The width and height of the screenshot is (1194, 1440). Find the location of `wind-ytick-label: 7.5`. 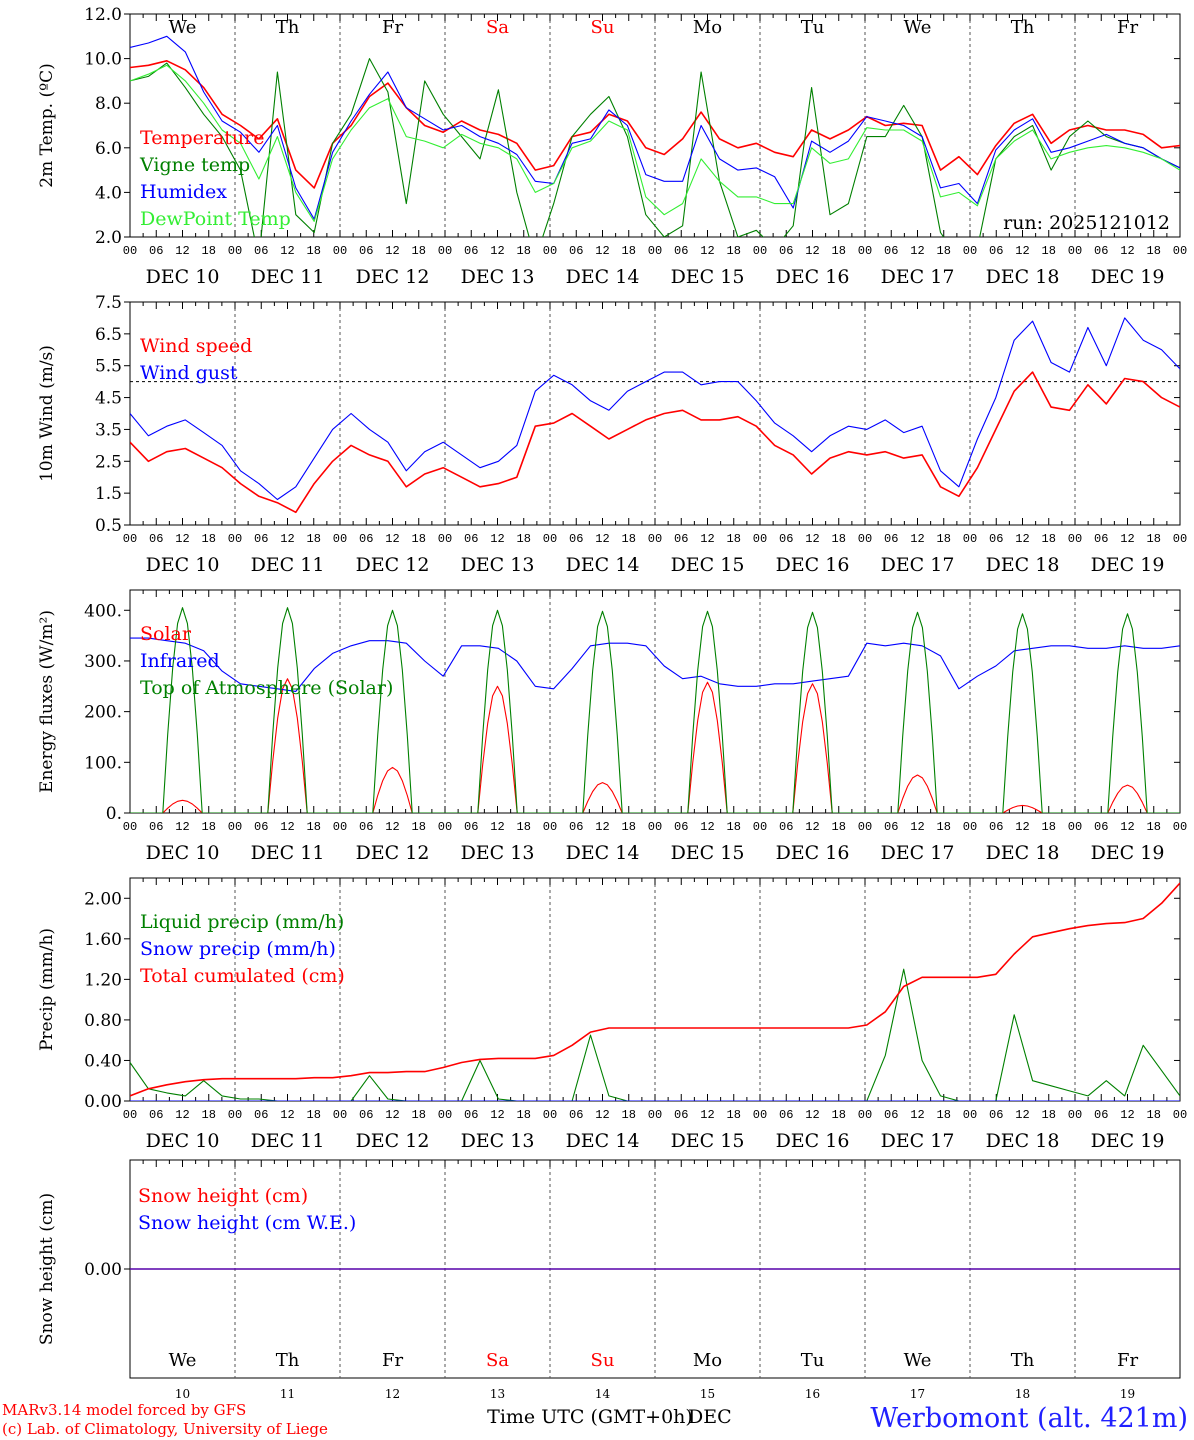

wind-ytick-label: 7.5 is located at coordinates (108, 303).